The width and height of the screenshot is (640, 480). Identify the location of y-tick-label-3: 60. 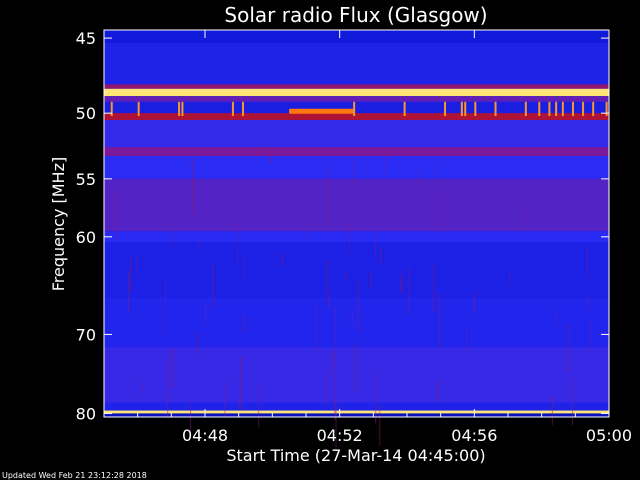
(86, 237).